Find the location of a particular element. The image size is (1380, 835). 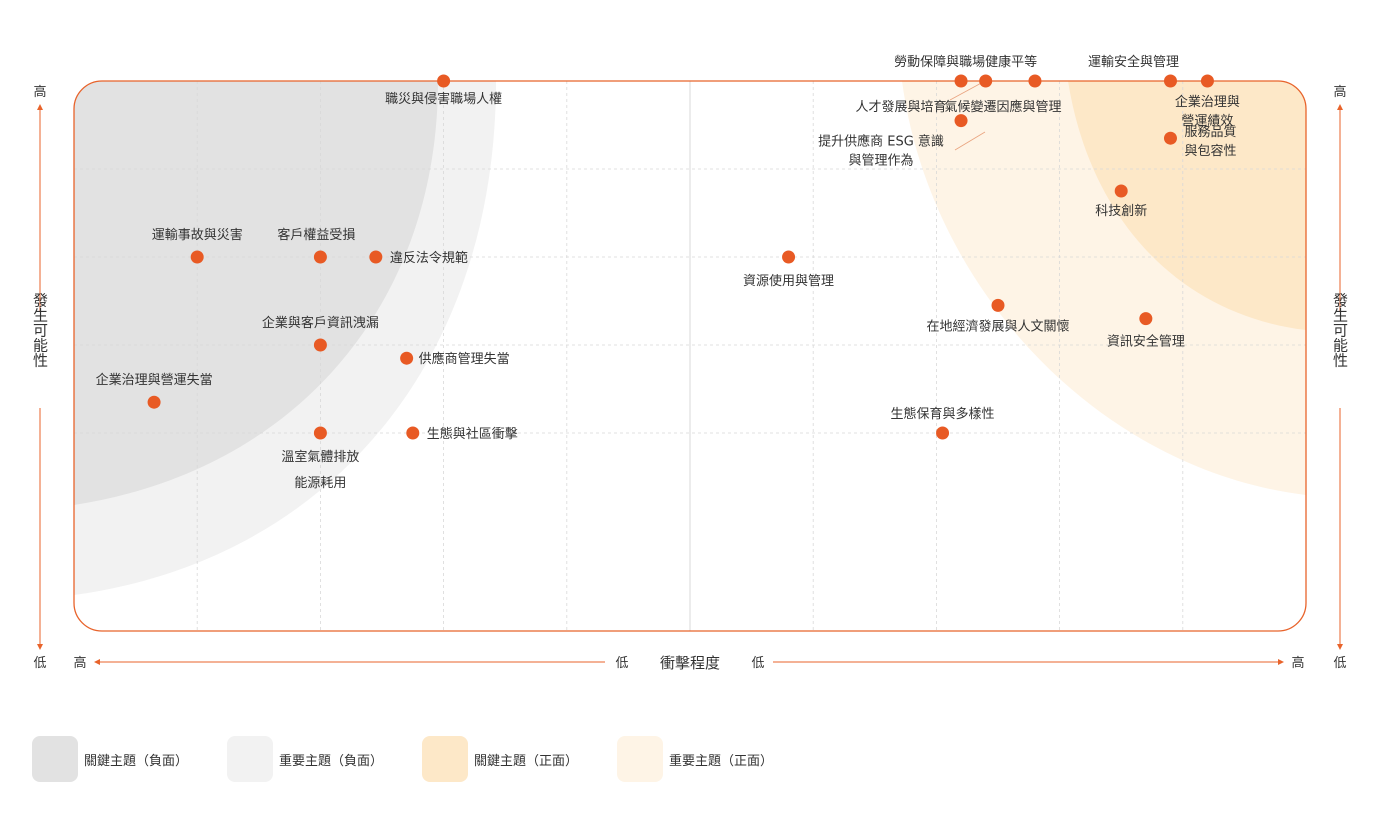

y-axis-right-arrow-up is located at coordinates (1340, 107).